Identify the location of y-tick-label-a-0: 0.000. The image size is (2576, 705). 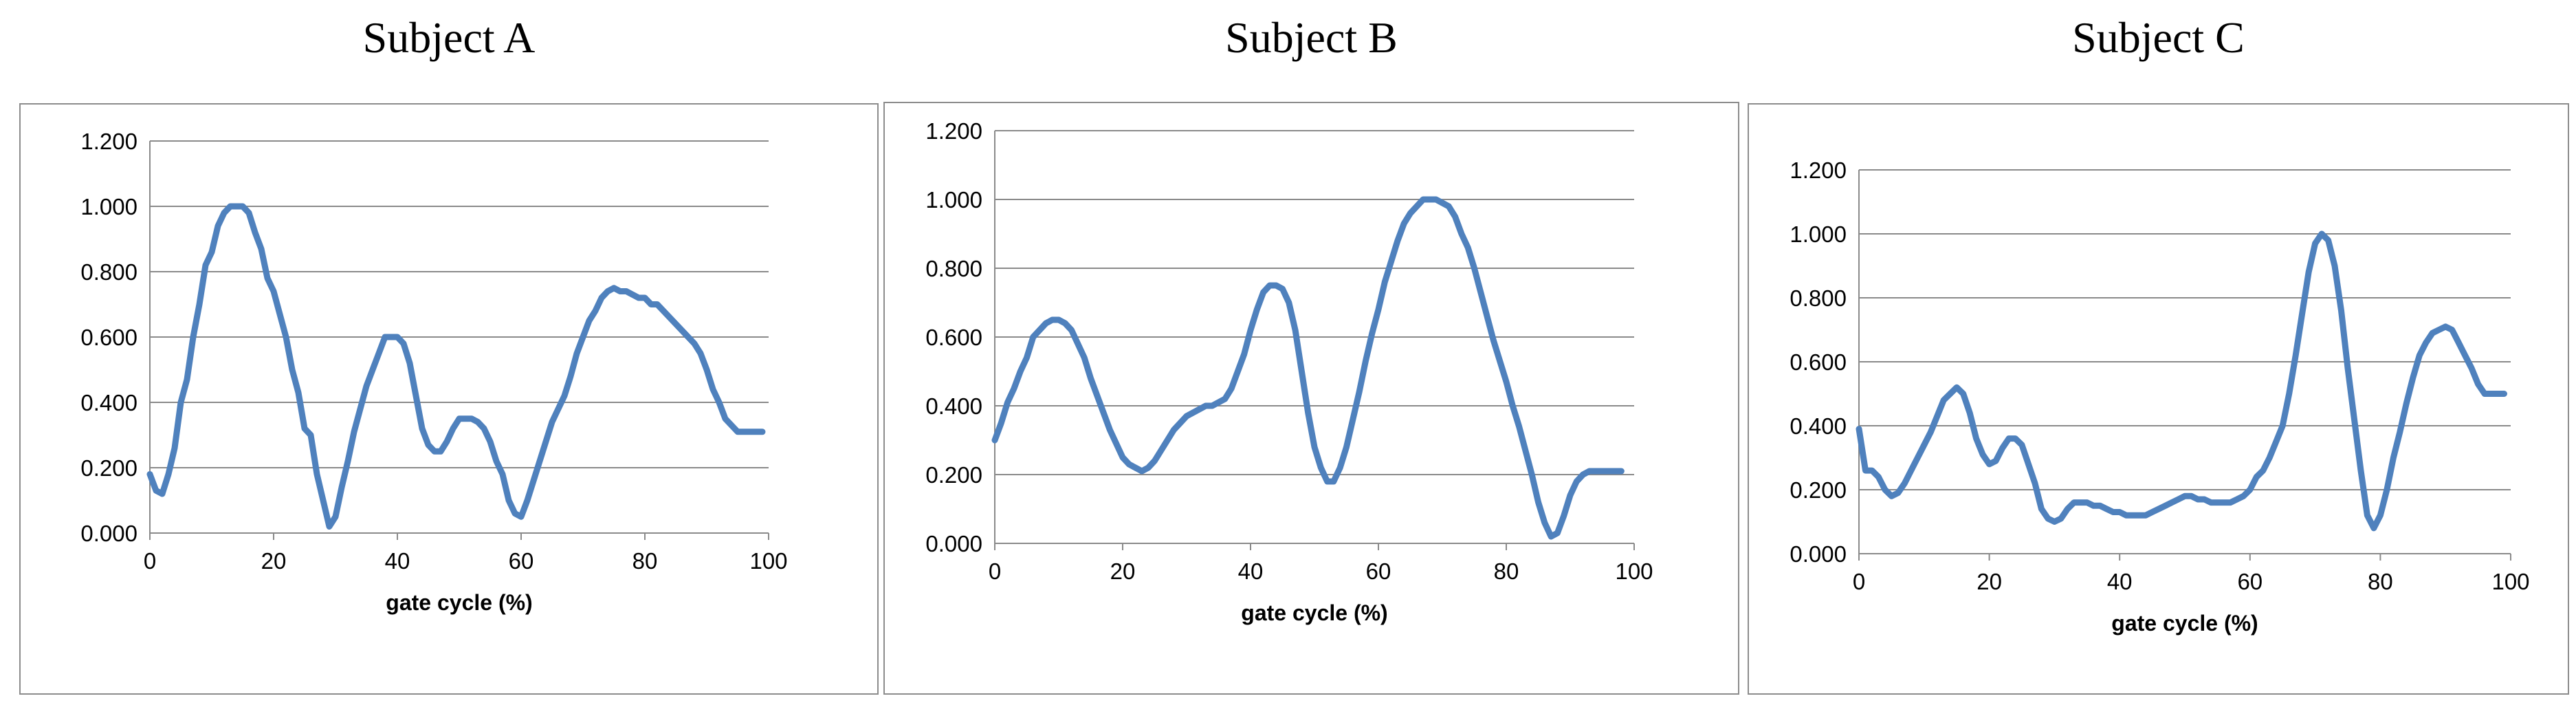
(108, 533).